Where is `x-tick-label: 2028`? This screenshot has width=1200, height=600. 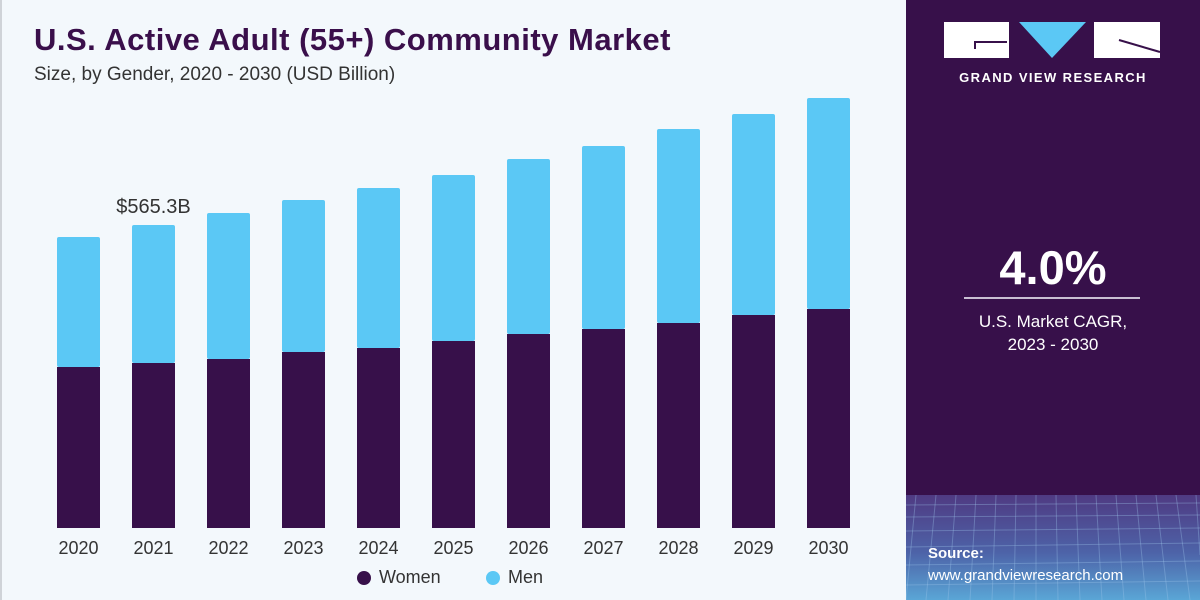
x-tick-label: 2028 is located at coordinates (678, 548).